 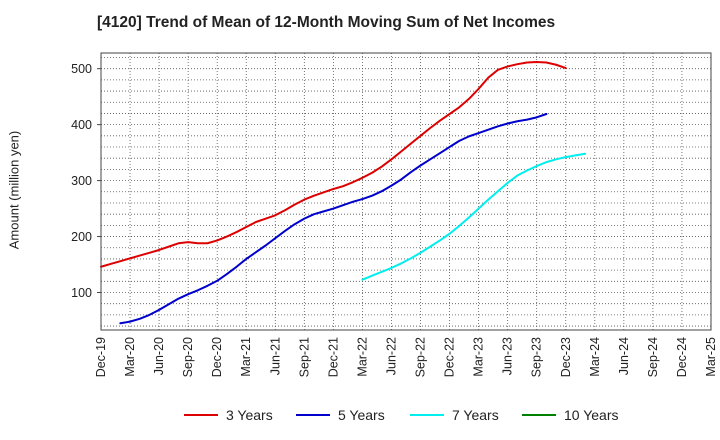 I want to click on legend-label-10-years: 10 Years, so click(x=591, y=415).